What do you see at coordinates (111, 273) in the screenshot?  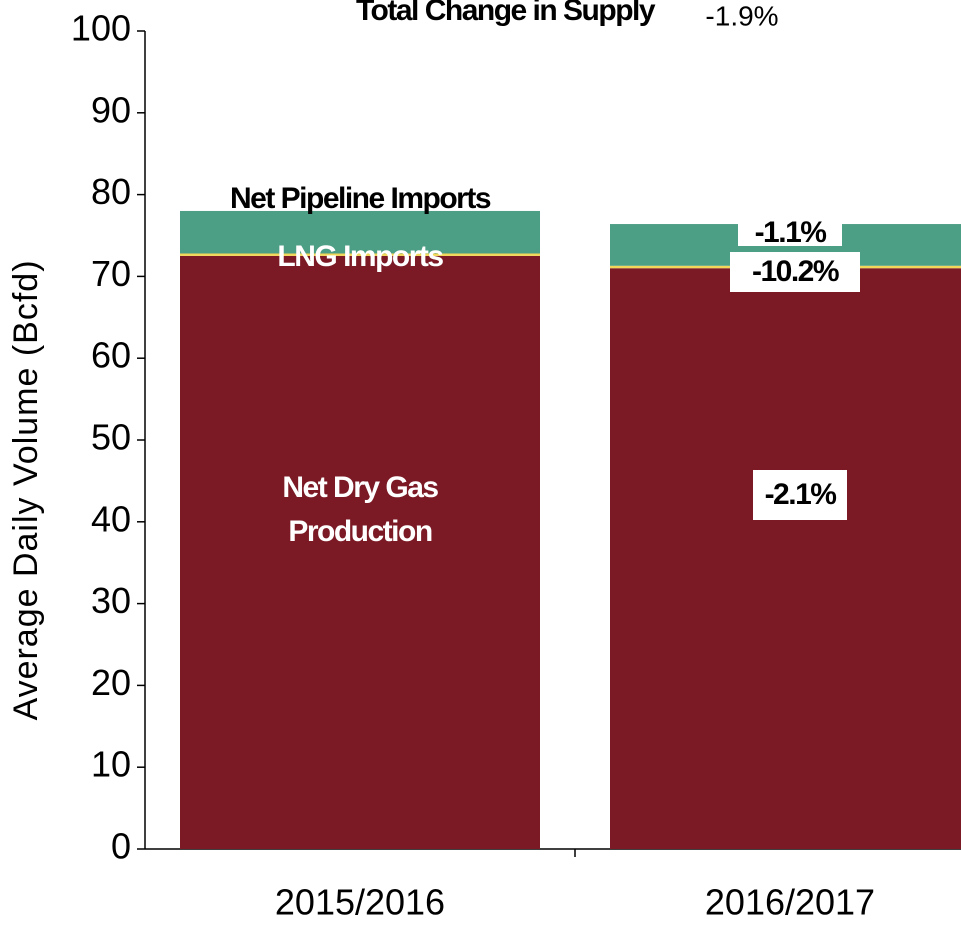 I see `y-tick-label: 70` at bounding box center [111, 273].